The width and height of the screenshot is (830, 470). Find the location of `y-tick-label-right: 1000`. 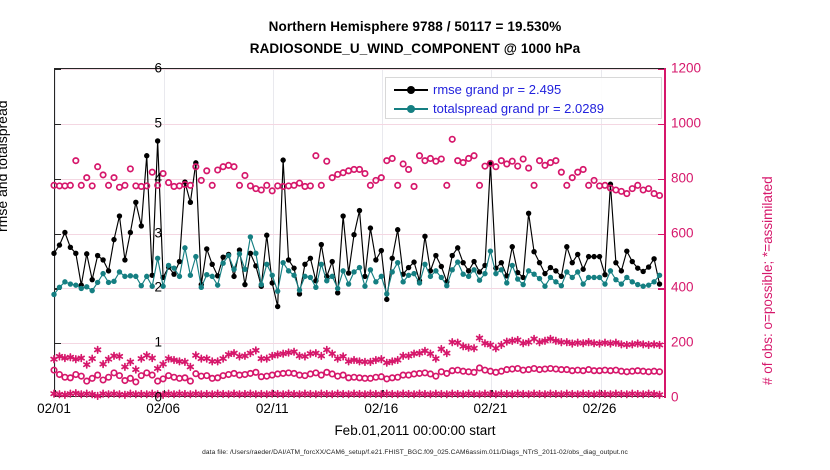

y-tick-label-right: 1000 is located at coordinates (686, 123).